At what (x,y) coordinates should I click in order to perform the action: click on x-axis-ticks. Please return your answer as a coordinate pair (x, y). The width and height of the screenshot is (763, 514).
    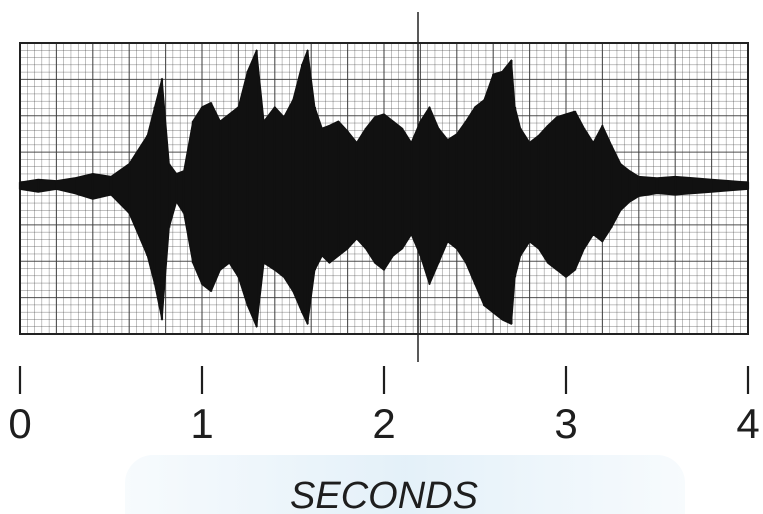
    Looking at the image, I should click on (384, 380).